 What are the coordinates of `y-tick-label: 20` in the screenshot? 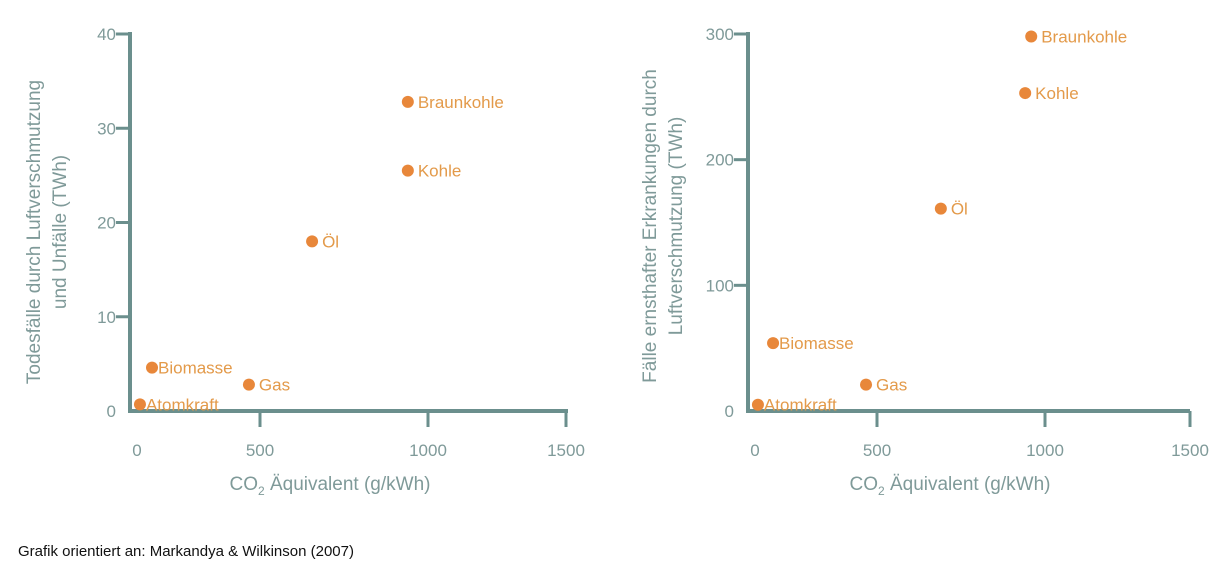 It's located at (106, 223).